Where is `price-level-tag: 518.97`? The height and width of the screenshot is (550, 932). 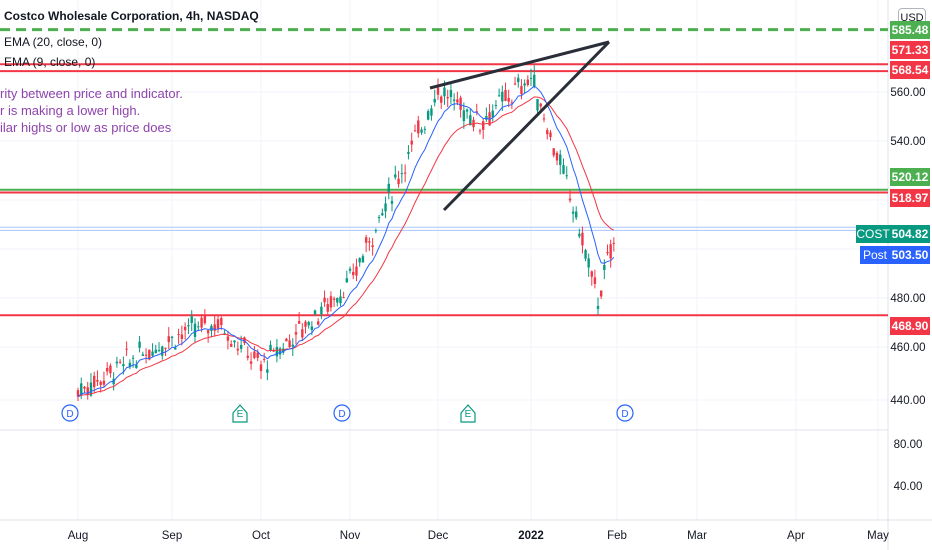
price-level-tag: 518.97 is located at coordinates (910, 198).